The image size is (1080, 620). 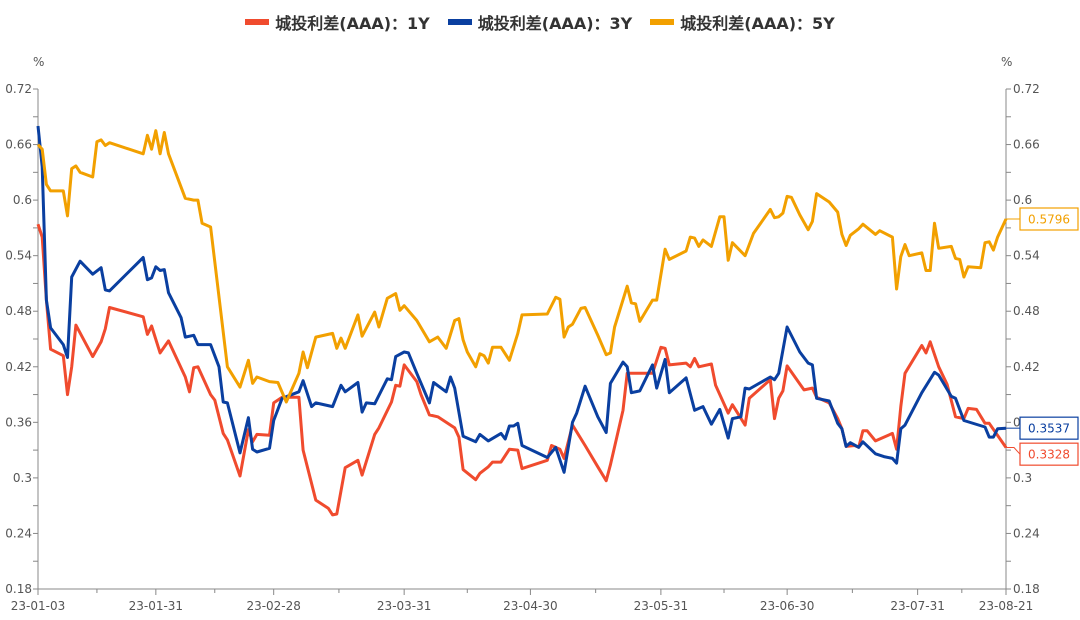 What do you see at coordinates (1006, 62) in the screenshot?
I see `right-axis-unit: %` at bounding box center [1006, 62].